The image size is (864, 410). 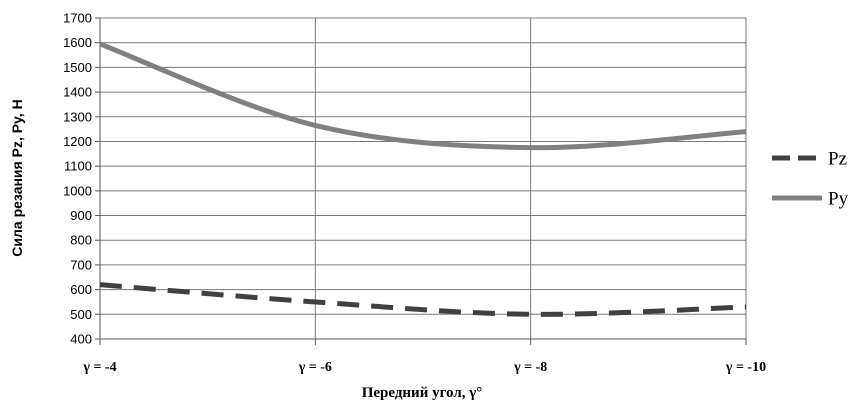 What do you see at coordinates (423, 299) in the screenshot?
I see `series-line-pz` at bounding box center [423, 299].